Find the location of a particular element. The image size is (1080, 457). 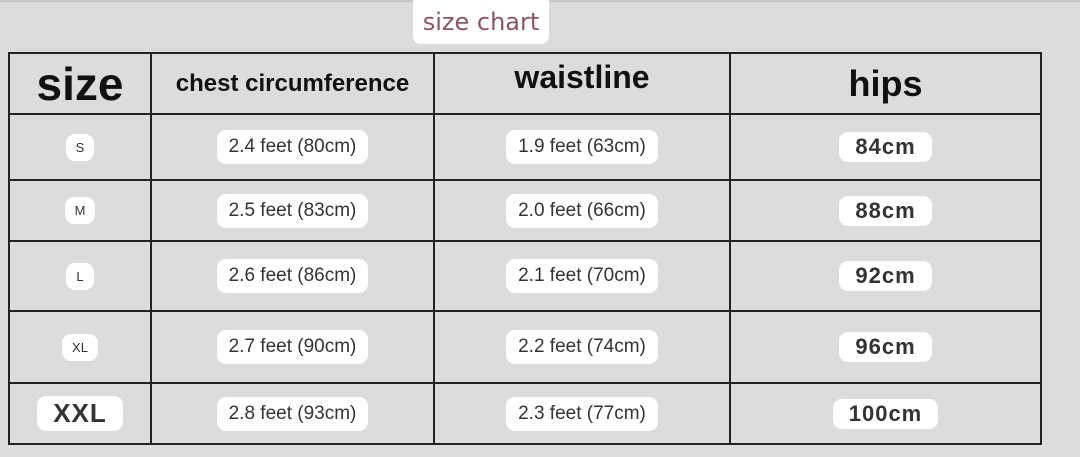

cell-value-size: L is located at coordinates (80, 276).